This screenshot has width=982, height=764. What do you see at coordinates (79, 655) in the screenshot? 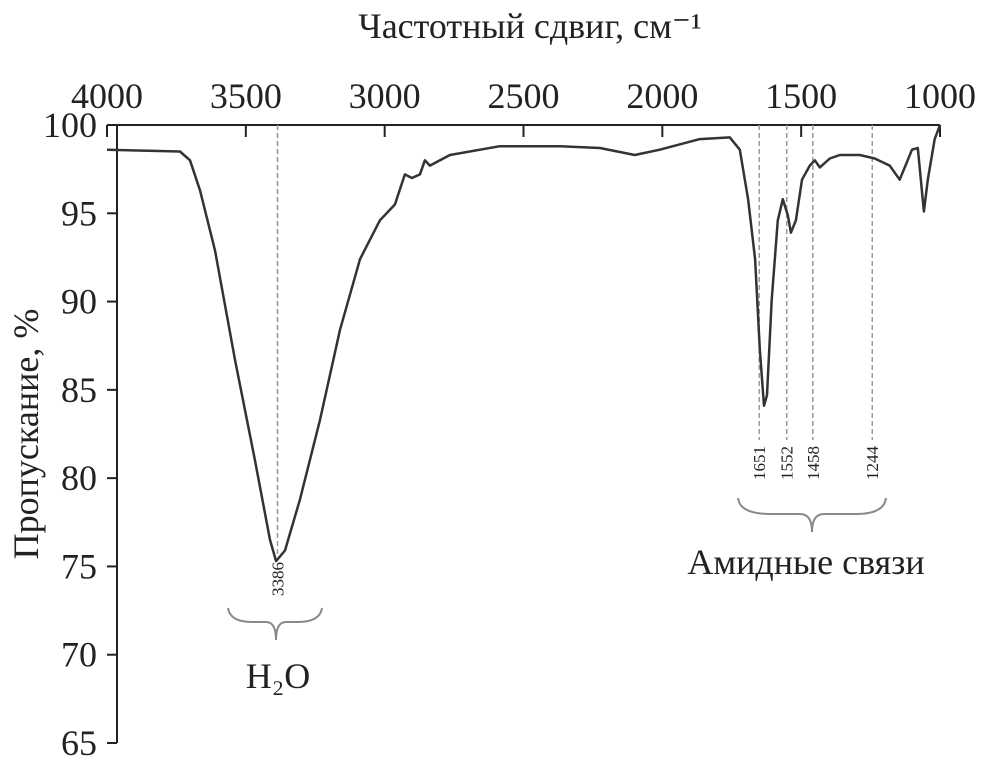
I see `y-tick-label: 70` at bounding box center [79, 655].